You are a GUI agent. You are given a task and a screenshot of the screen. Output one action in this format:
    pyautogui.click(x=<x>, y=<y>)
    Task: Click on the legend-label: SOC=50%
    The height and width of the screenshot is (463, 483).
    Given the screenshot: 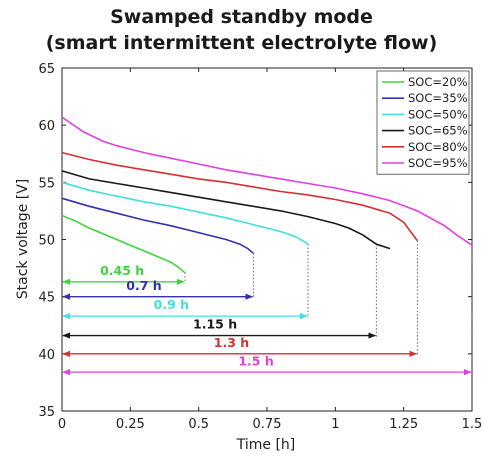 What is the action you would take?
    pyautogui.click(x=438, y=114)
    